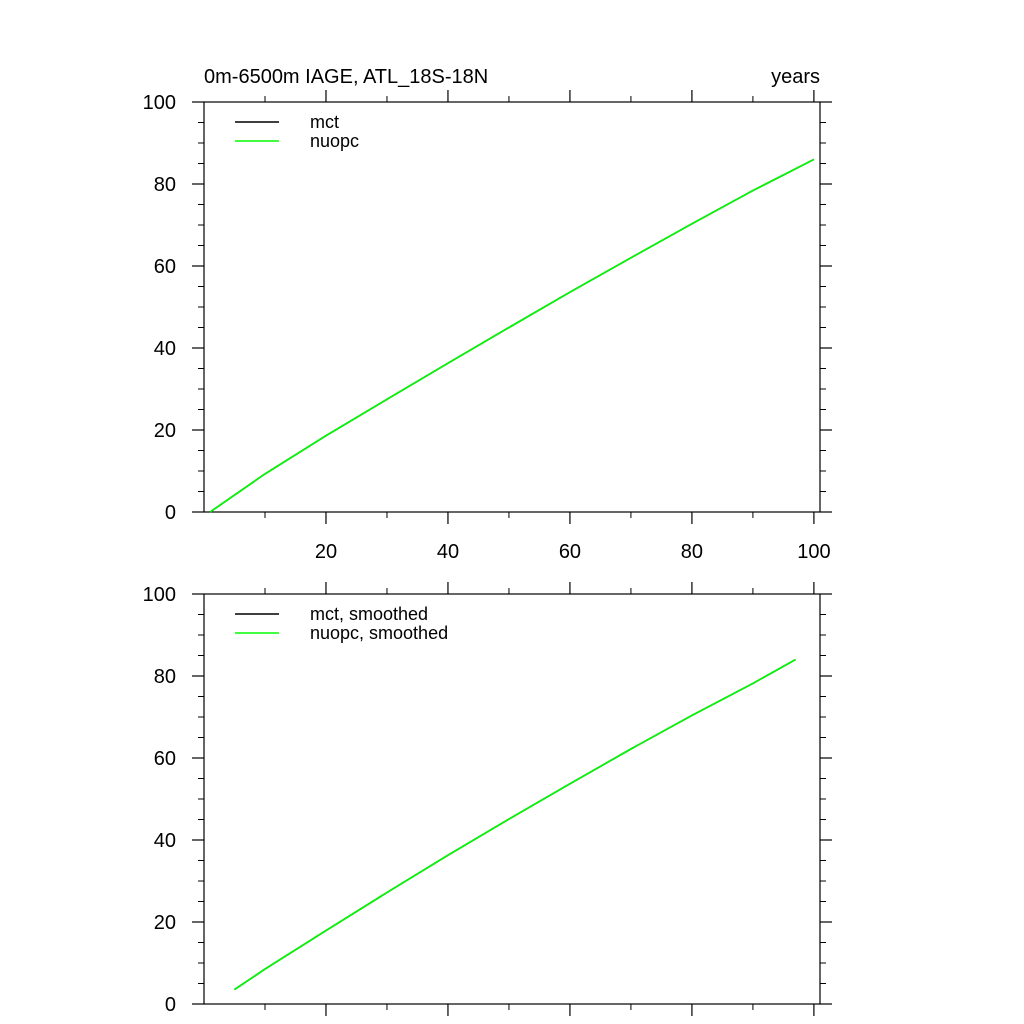  What do you see at coordinates (334, 141) in the screenshot?
I see `legend-label: nuopc` at bounding box center [334, 141].